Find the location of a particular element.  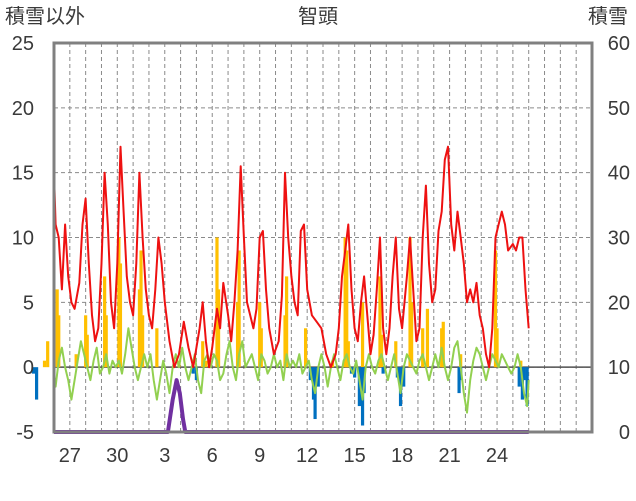

purple-series-line is located at coordinates (291, 406).